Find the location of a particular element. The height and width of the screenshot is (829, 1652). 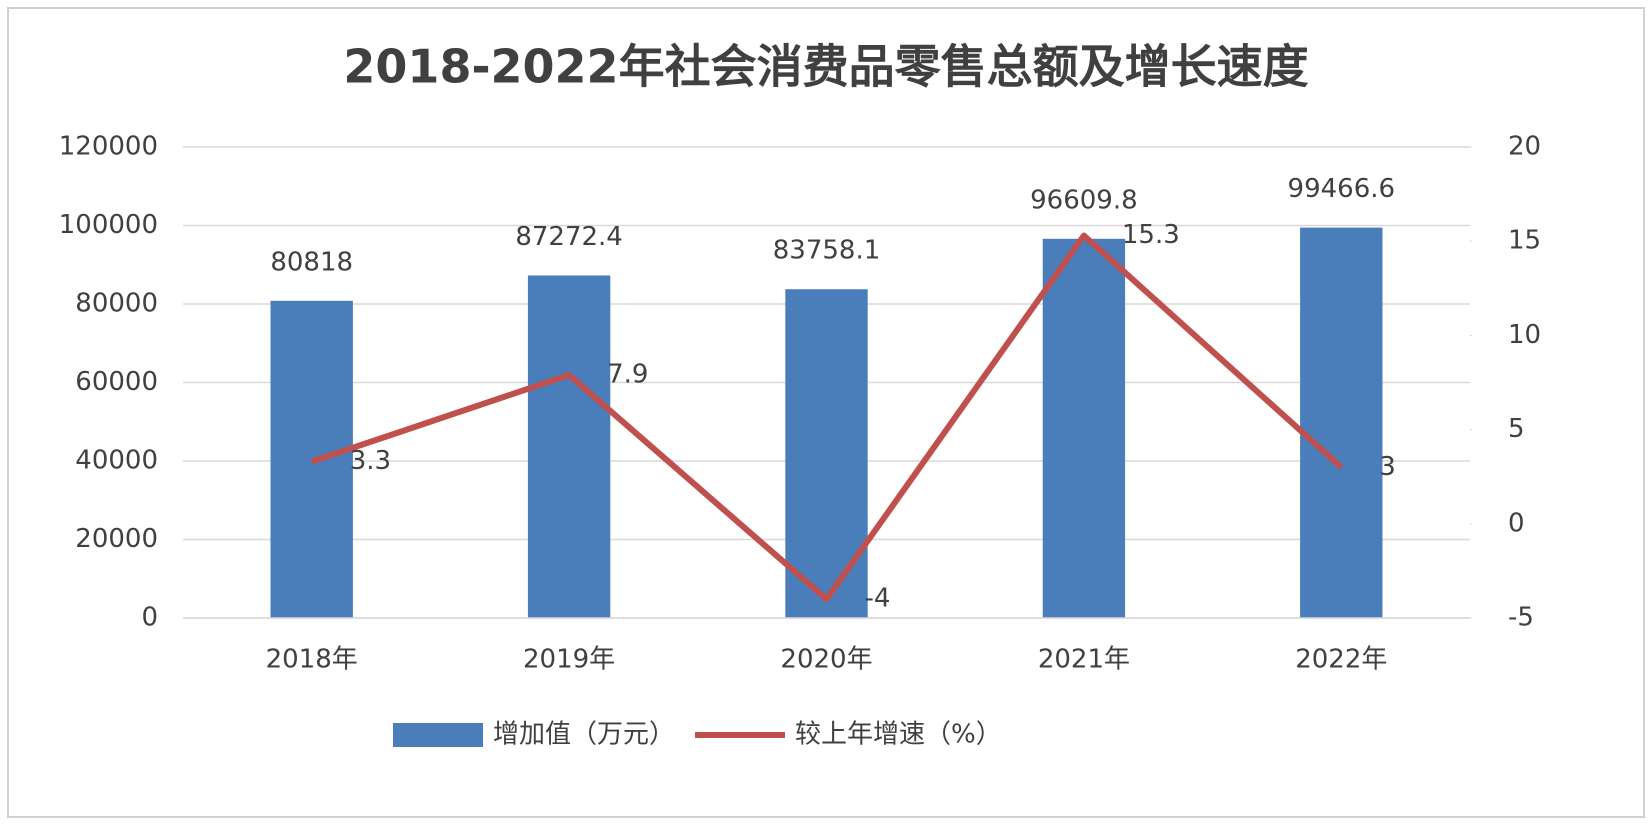

legend-swatch is located at coordinates (438, 735).